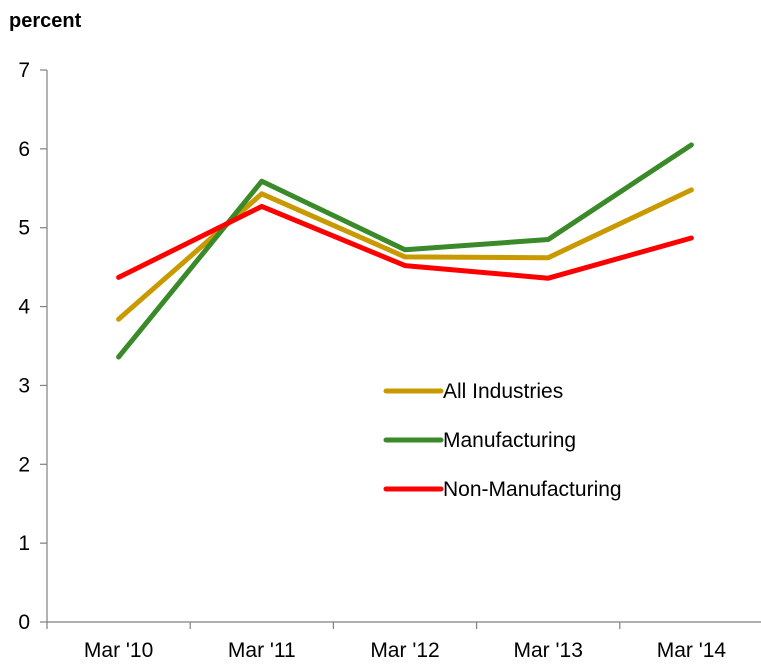  What do you see at coordinates (509, 440) in the screenshot?
I see `legend-label: Manufacturing` at bounding box center [509, 440].